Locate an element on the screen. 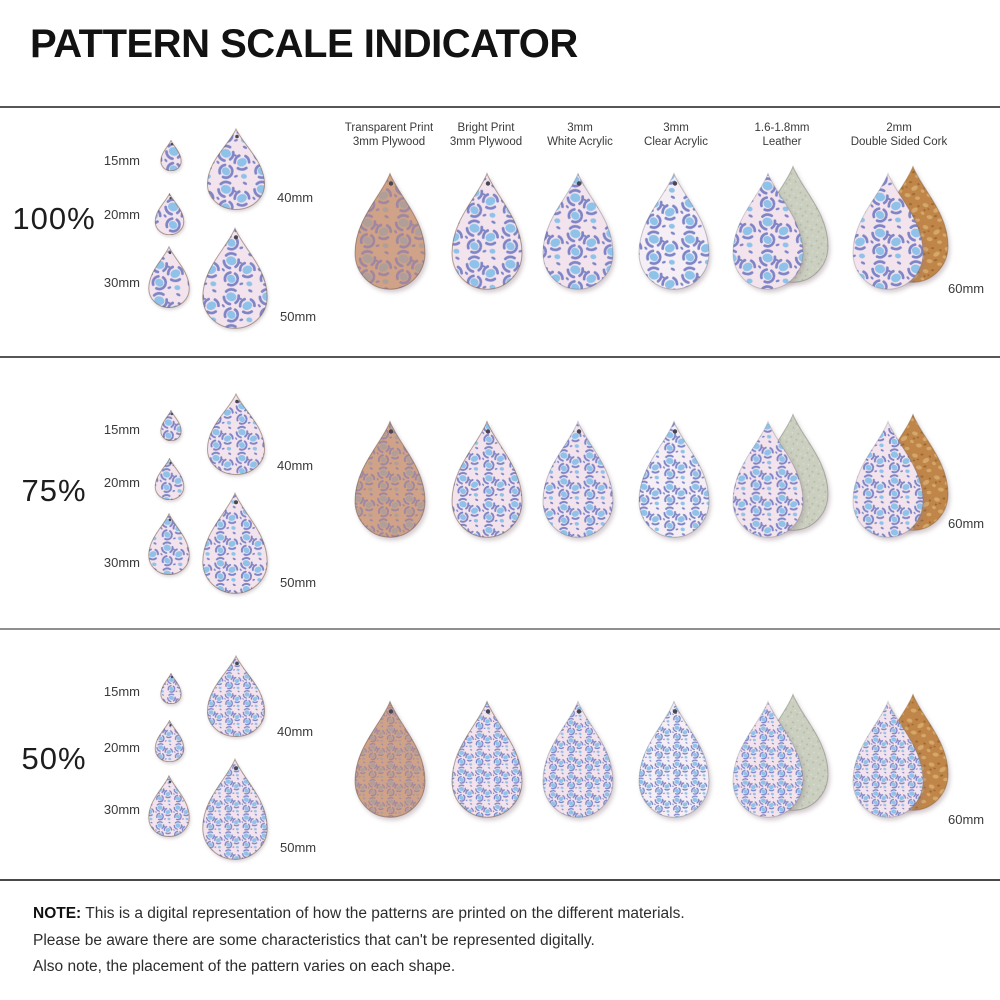  teardrop-30mm-75pct is located at coordinates (169, 544).